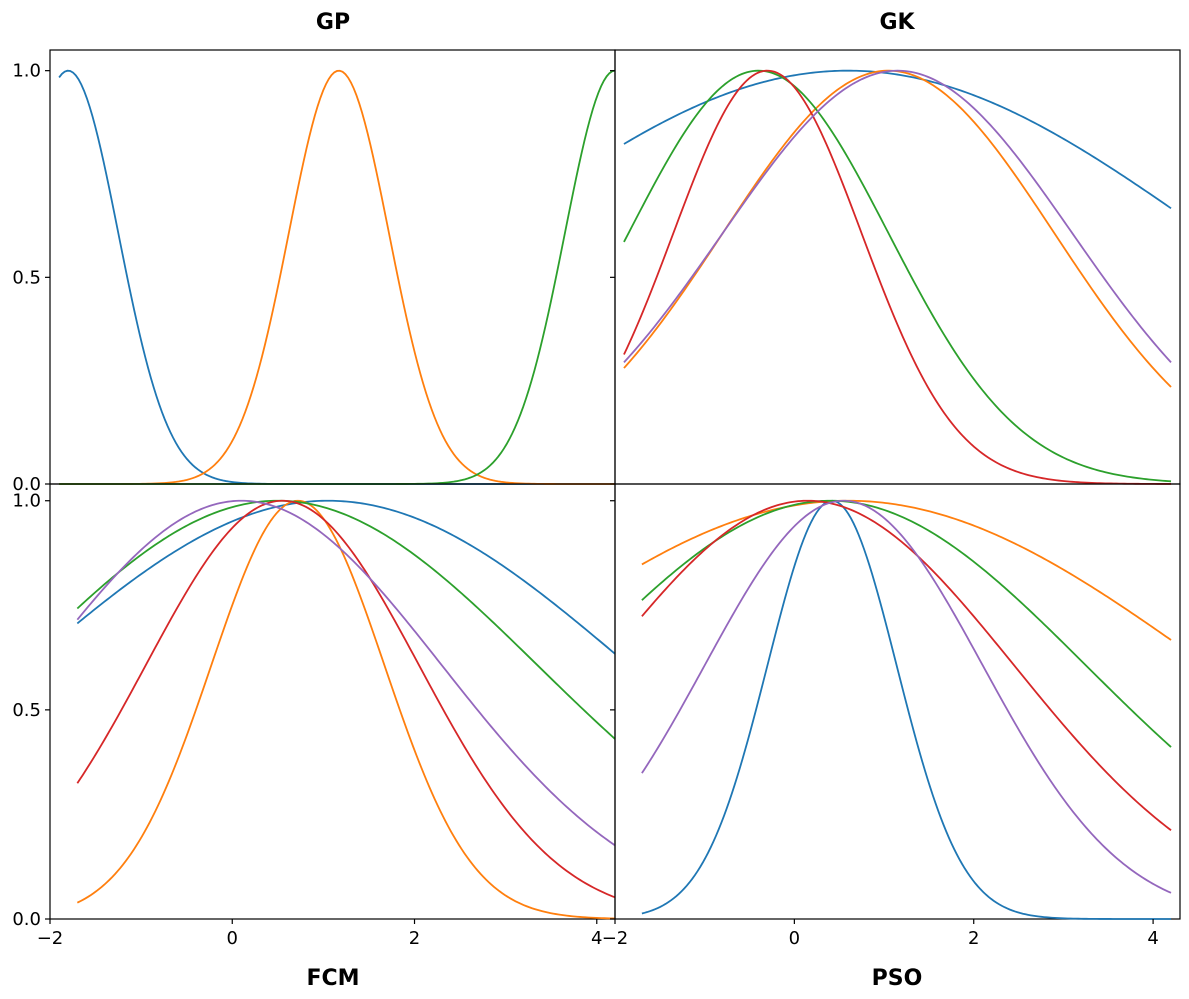 The height and width of the screenshot is (999, 1189). I want to click on y-ticks-pso, so click(612, 710).